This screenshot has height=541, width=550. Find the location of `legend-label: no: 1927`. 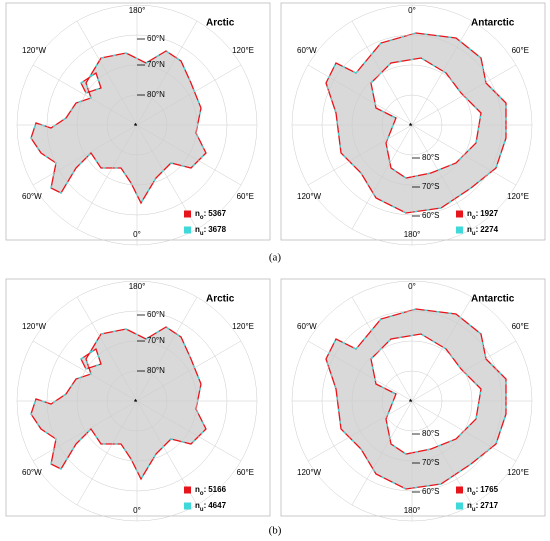

legend-label: no: 1927 is located at coordinates (483, 214).